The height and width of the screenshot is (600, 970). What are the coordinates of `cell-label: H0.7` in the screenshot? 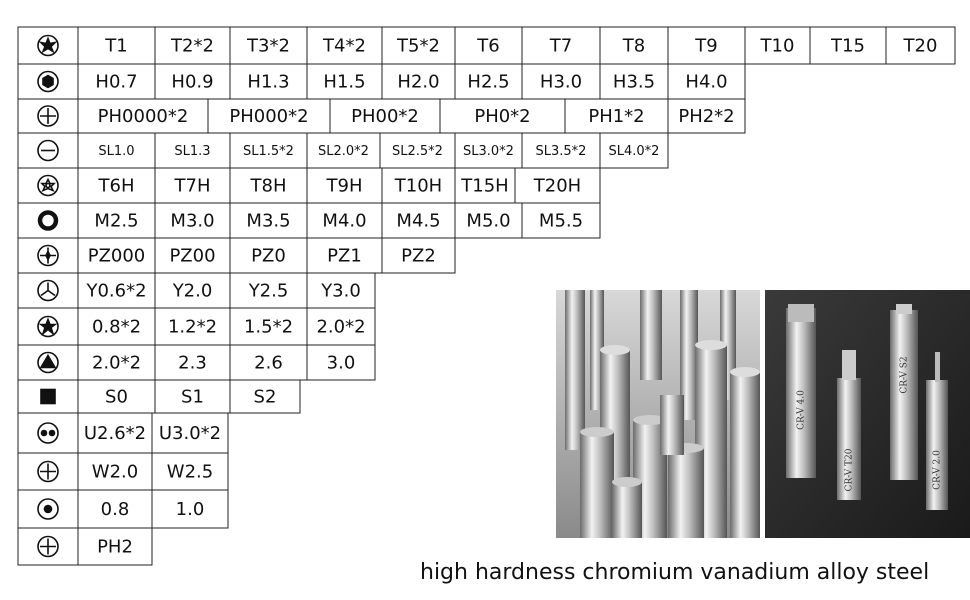 It's located at (116, 82).